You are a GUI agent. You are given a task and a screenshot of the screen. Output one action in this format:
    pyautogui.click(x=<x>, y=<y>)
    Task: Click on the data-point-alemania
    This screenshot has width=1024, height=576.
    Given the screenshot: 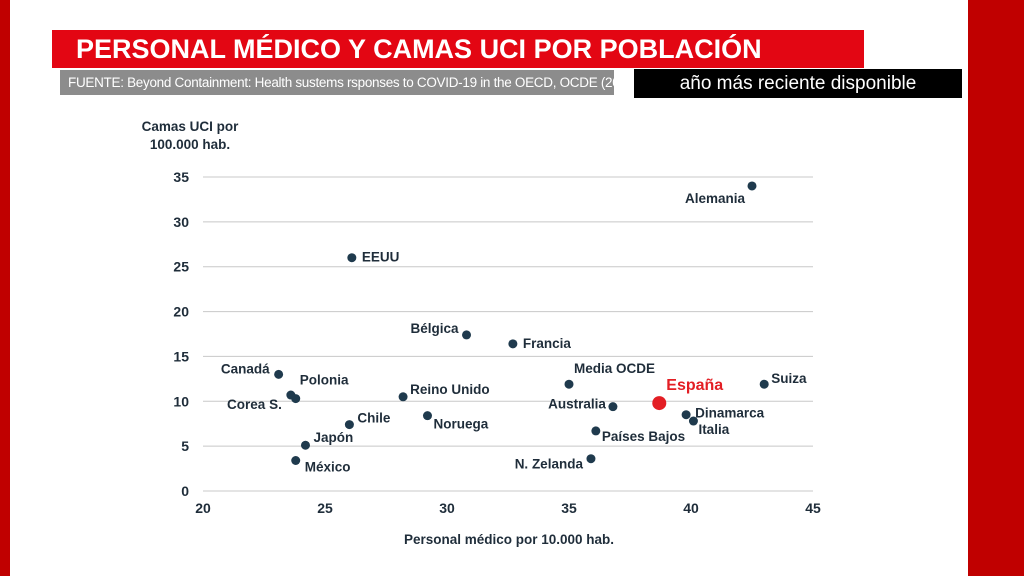 What is the action you would take?
    pyautogui.click(x=752, y=186)
    